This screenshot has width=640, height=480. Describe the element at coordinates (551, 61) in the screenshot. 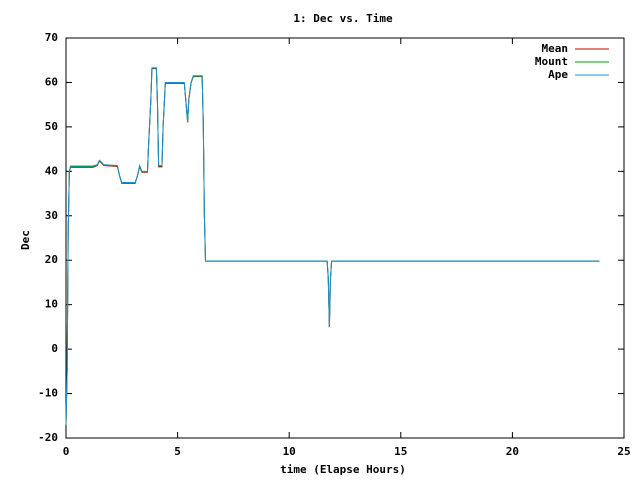

I see `legend-label: Mount` at that location.